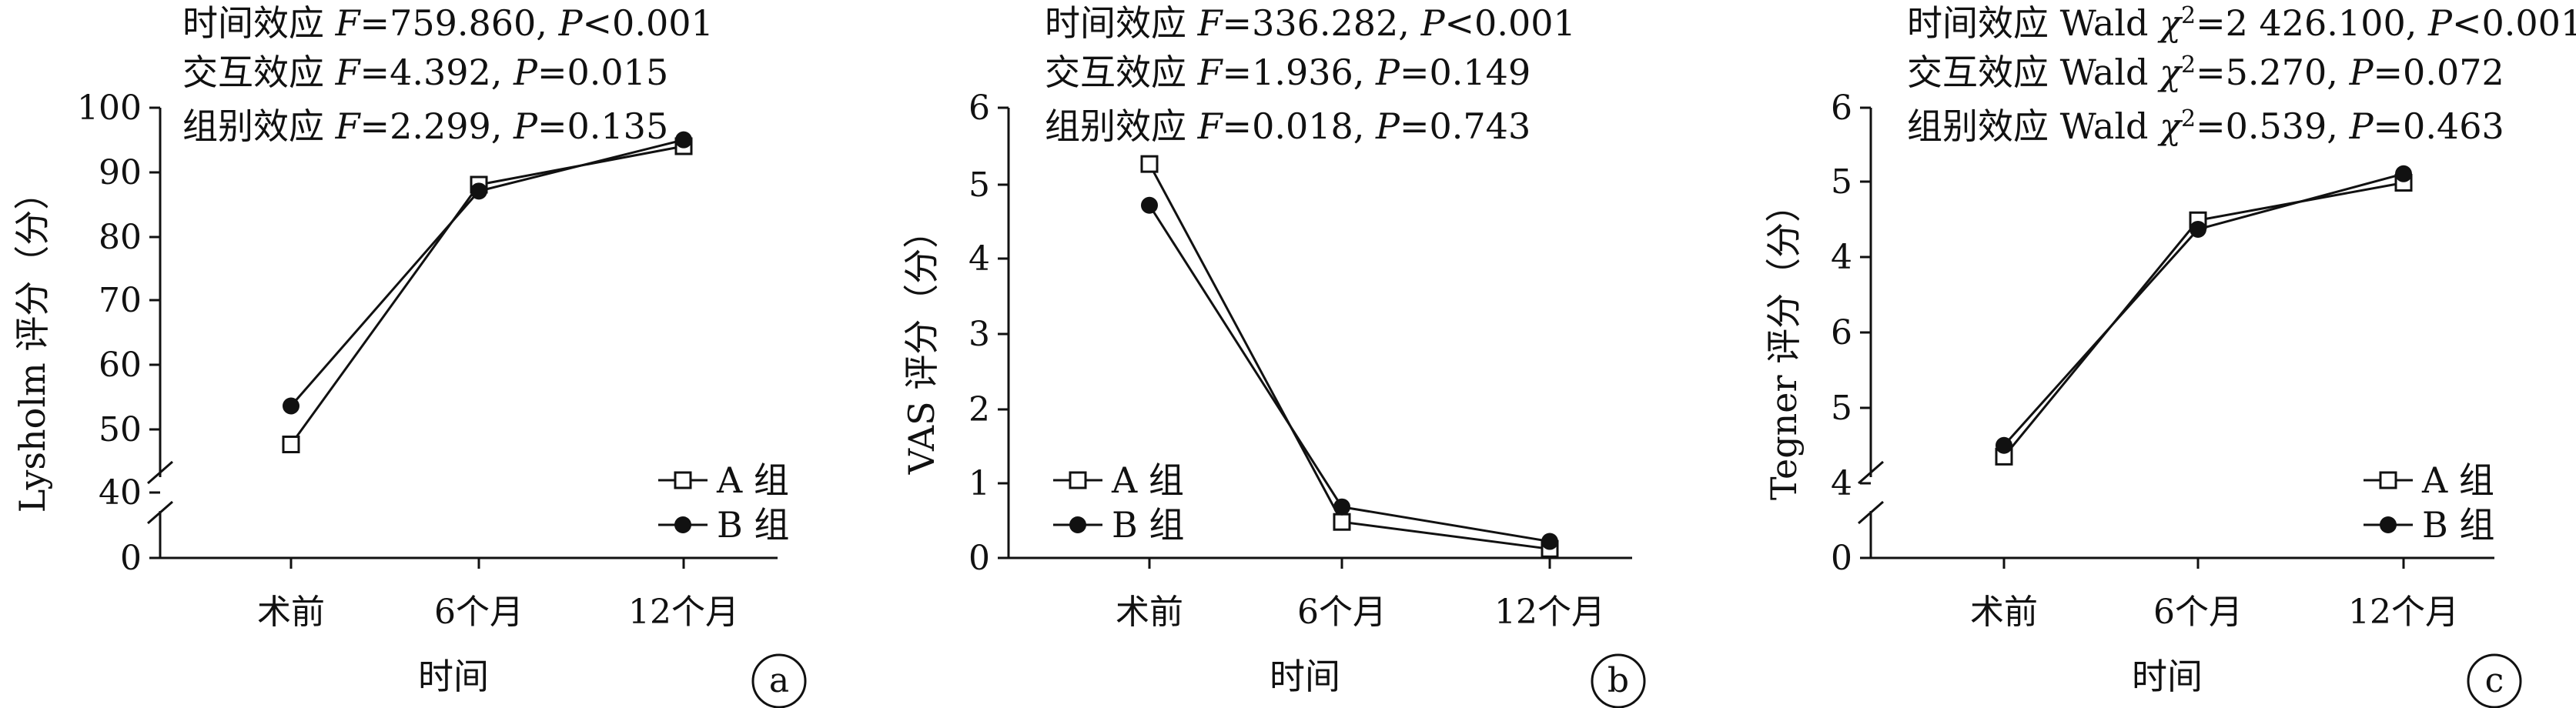 This screenshot has height=708, width=2576. I want to click on stat-label: 时间效应 Wald, so click(2033, 23).